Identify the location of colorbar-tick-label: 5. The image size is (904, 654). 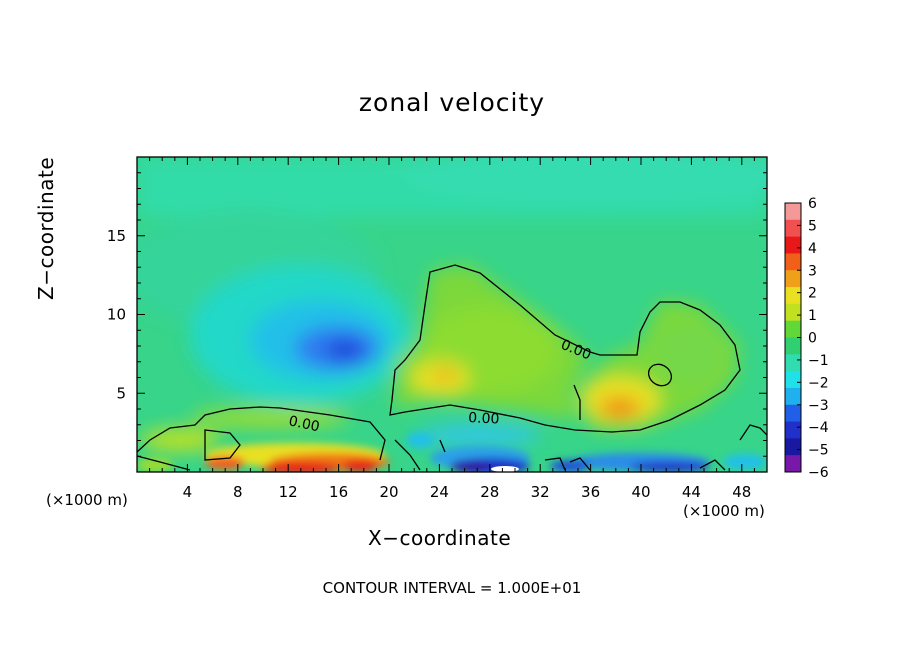
(812, 226).